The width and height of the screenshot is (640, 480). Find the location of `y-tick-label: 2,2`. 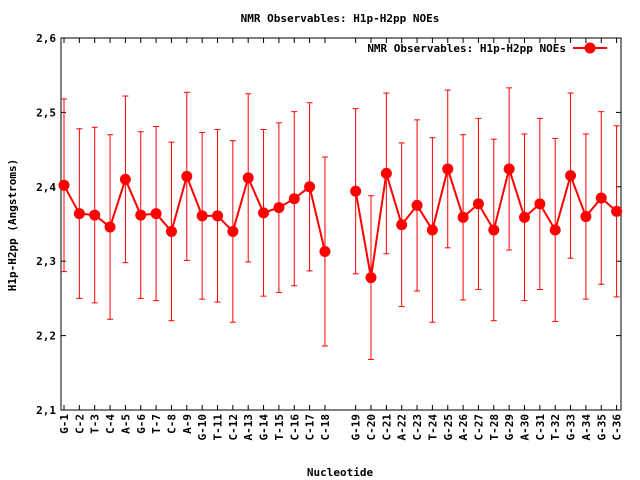

y-tick-label: 2,2 is located at coordinates (46, 336).